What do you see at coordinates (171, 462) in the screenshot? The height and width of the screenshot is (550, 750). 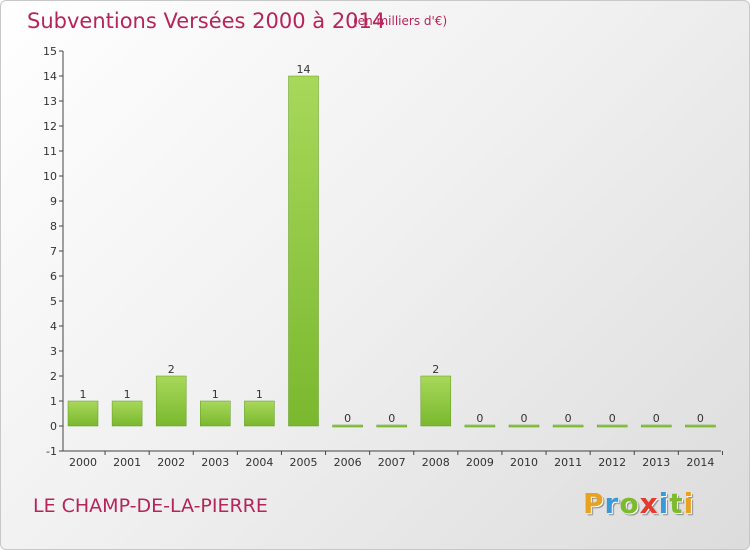 I see `x-tick-label: 2002` at bounding box center [171, 462].